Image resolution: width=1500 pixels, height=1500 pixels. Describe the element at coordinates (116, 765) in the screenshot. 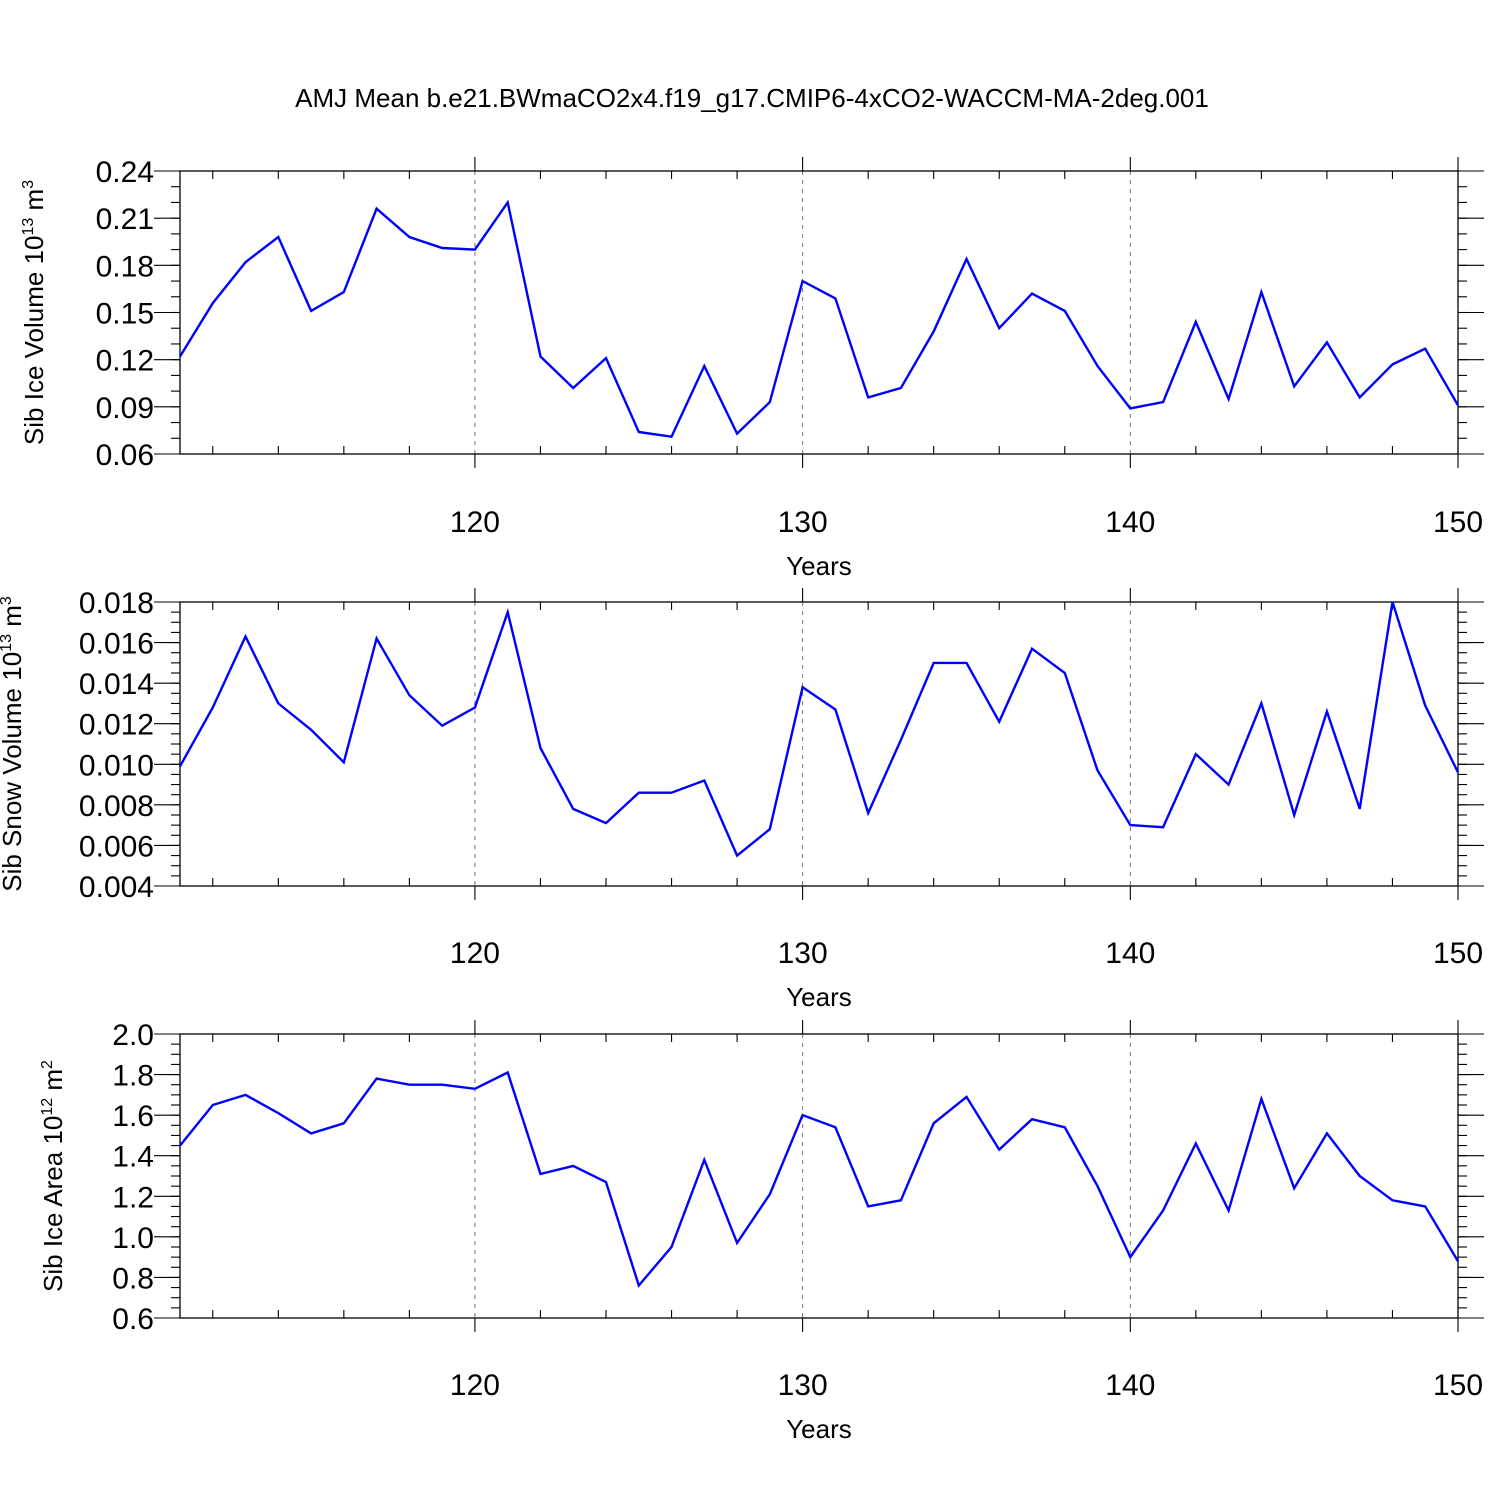

I see `y-tick-label: 0.010` at that location.